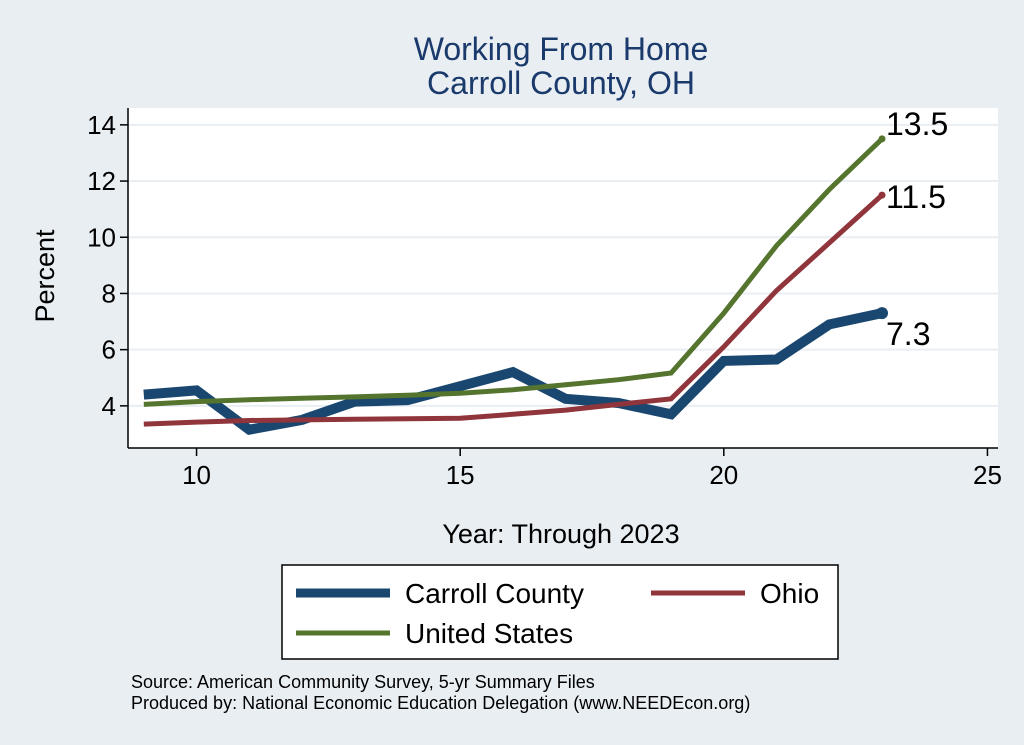  Describe the element at coordinates (560, 534) in the screenshot. I see `x-axis-title: Year: Through 2023` at that location.